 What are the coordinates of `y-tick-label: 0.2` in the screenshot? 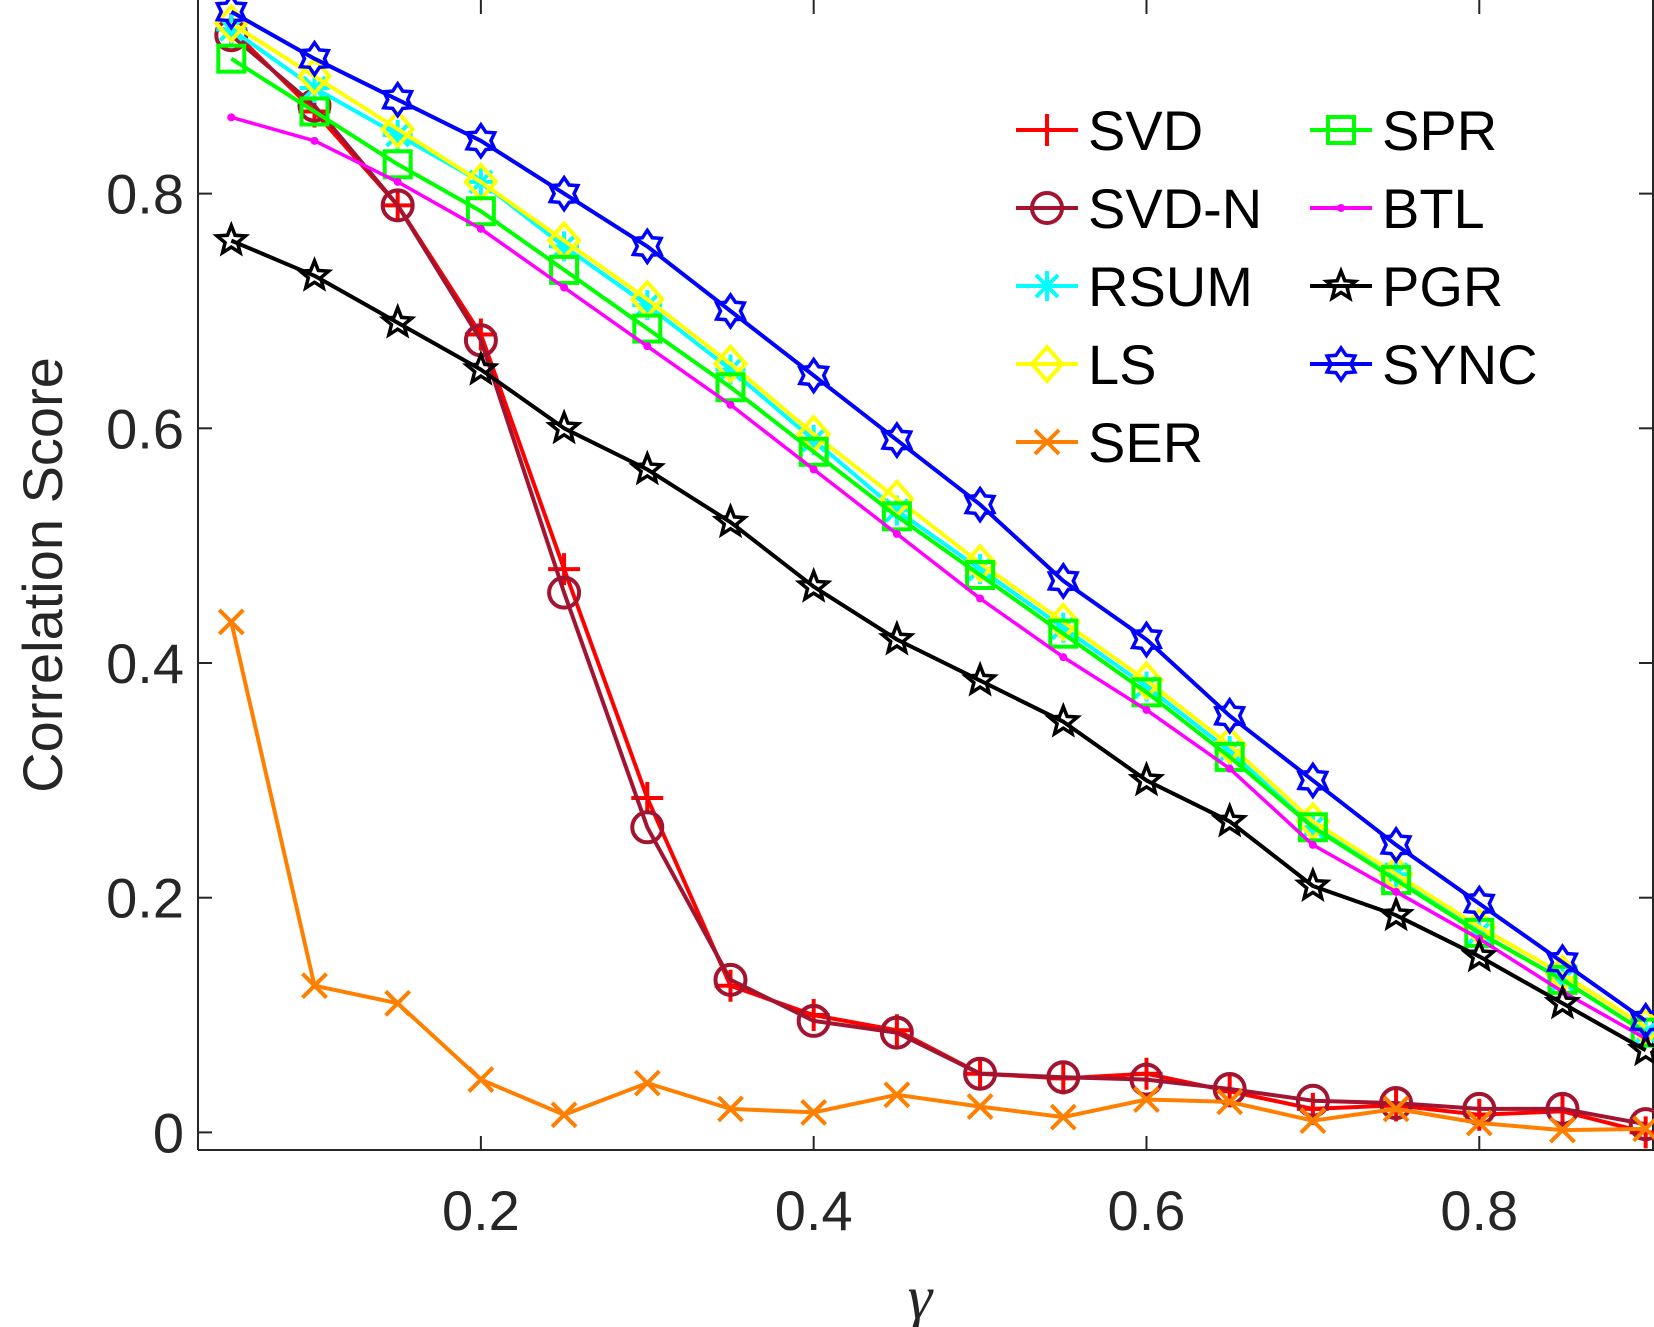 It's located at (145, 898).